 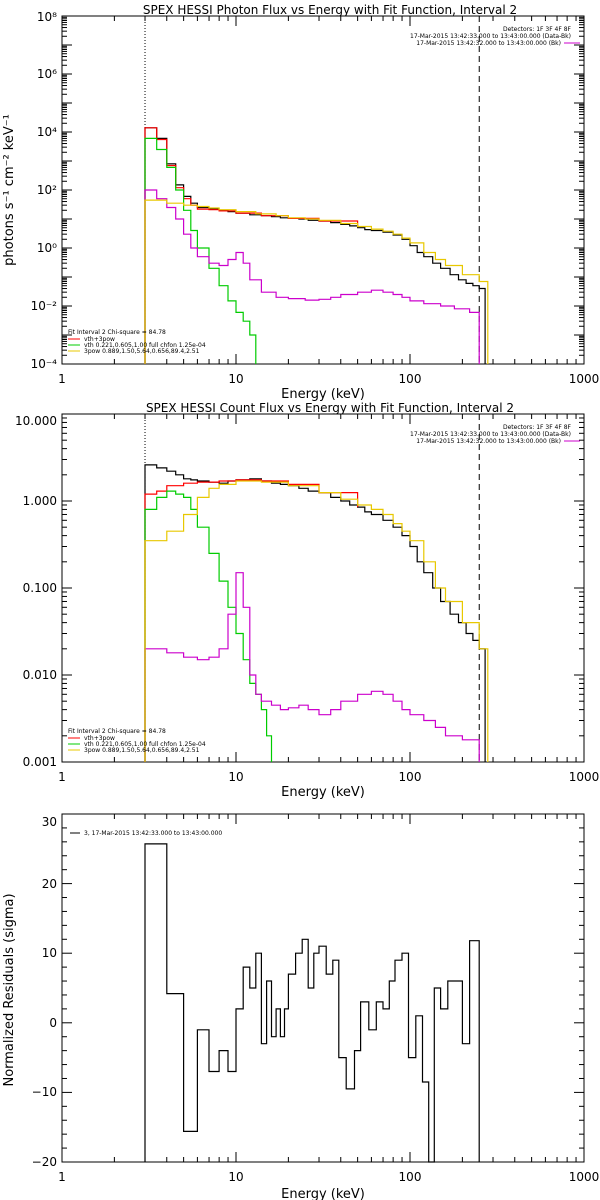 I want to click on panel1-xtick-label: 1000, so click(x=584, y=379).